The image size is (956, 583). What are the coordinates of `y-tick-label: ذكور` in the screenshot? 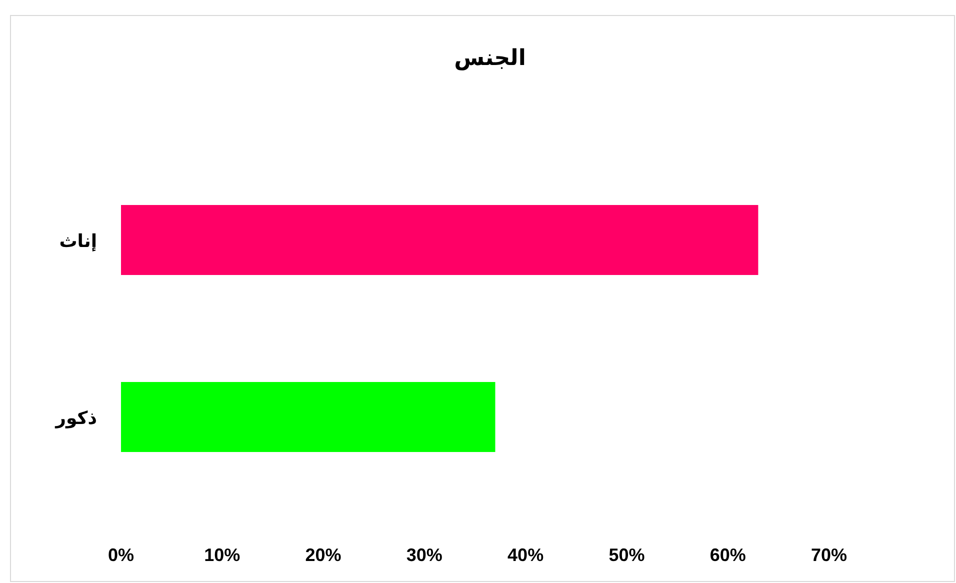 It's located at (75, 418).